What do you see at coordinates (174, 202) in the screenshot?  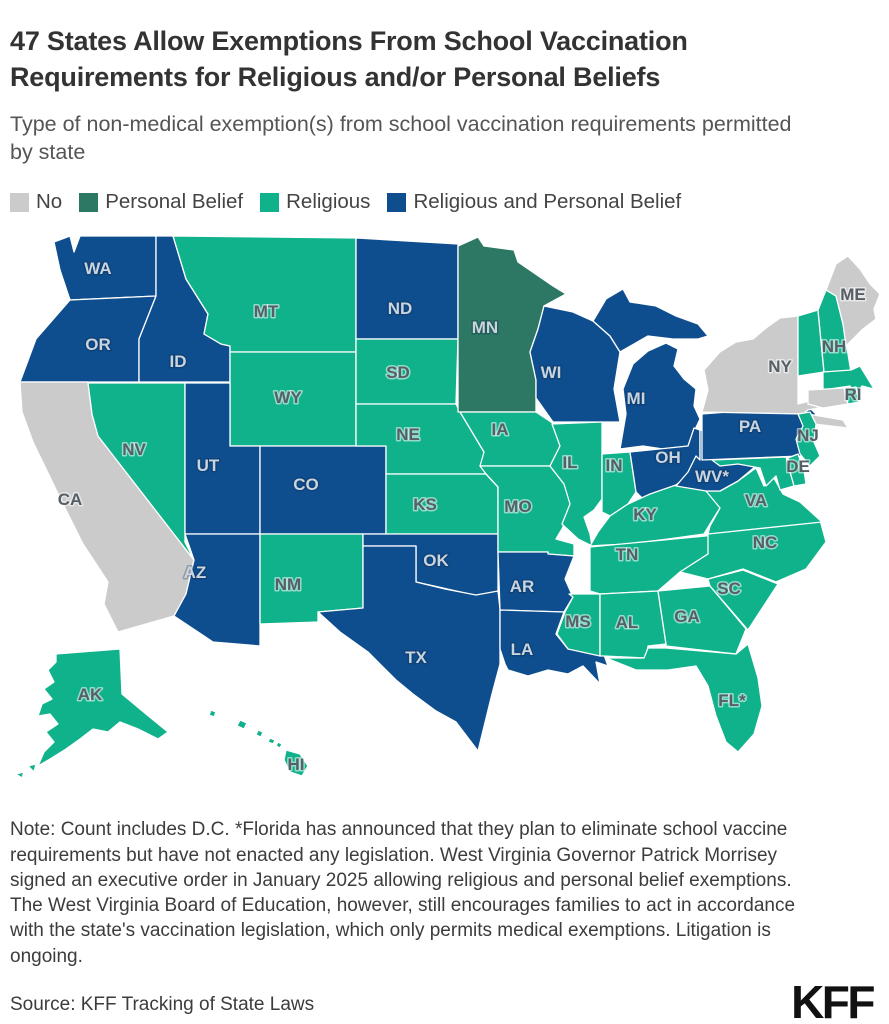 I see `legend-label-personal-belief: Personal Belief` at bounding box center [174, 202].